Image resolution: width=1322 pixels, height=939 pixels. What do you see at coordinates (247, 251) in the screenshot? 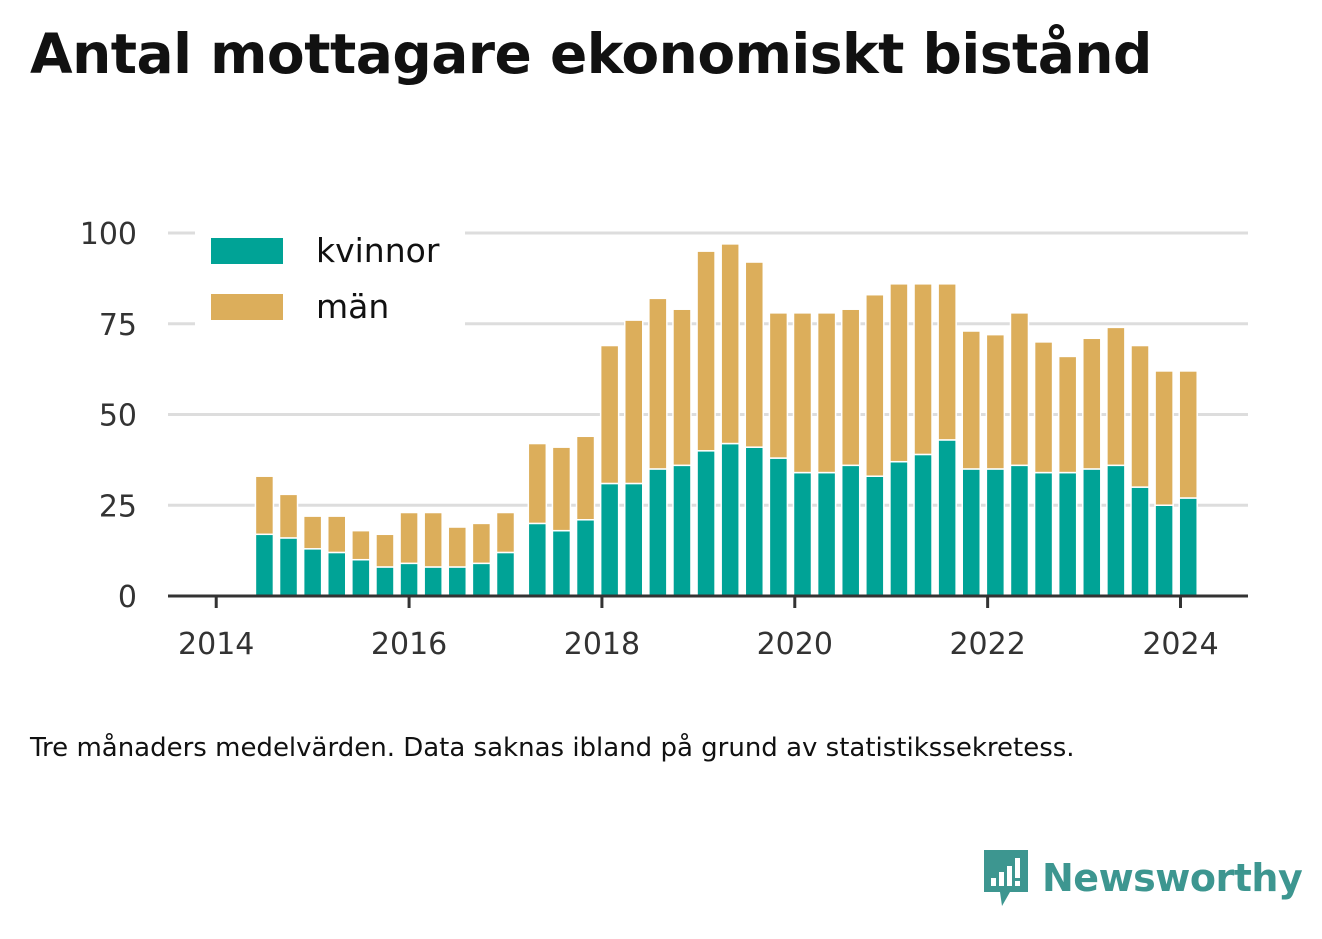
I see `legend-swatch-kvinnor` at bounding box center [247, 251].